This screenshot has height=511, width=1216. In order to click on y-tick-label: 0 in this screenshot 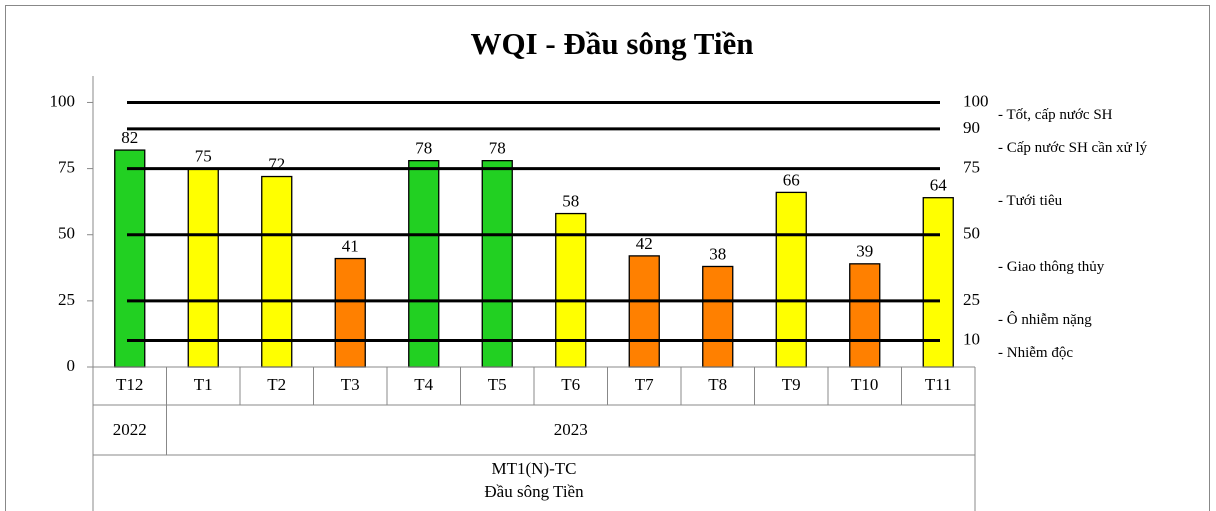, I will do `click(71, 365)`.